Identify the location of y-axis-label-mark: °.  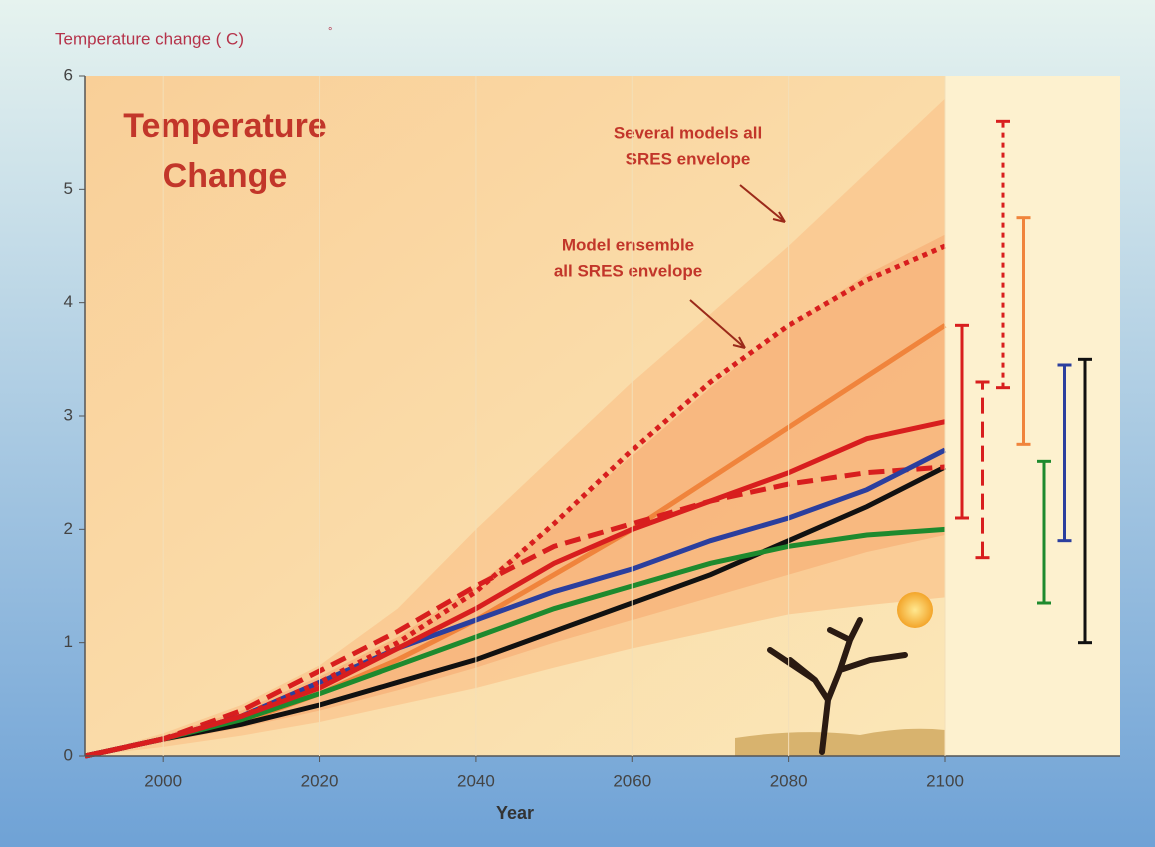
(330, 32).